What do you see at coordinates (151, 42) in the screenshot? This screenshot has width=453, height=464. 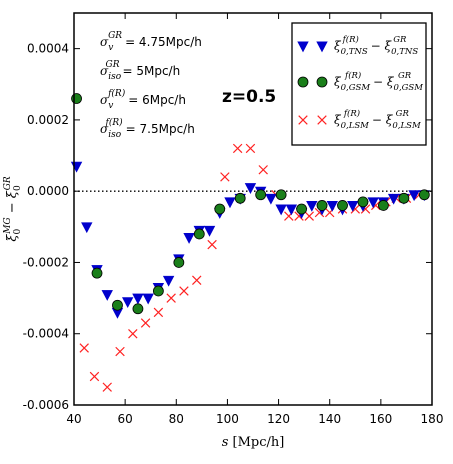 I see `annotation-0: σvGR = 4.75Mpc/h` at bounding box center [151, 42].